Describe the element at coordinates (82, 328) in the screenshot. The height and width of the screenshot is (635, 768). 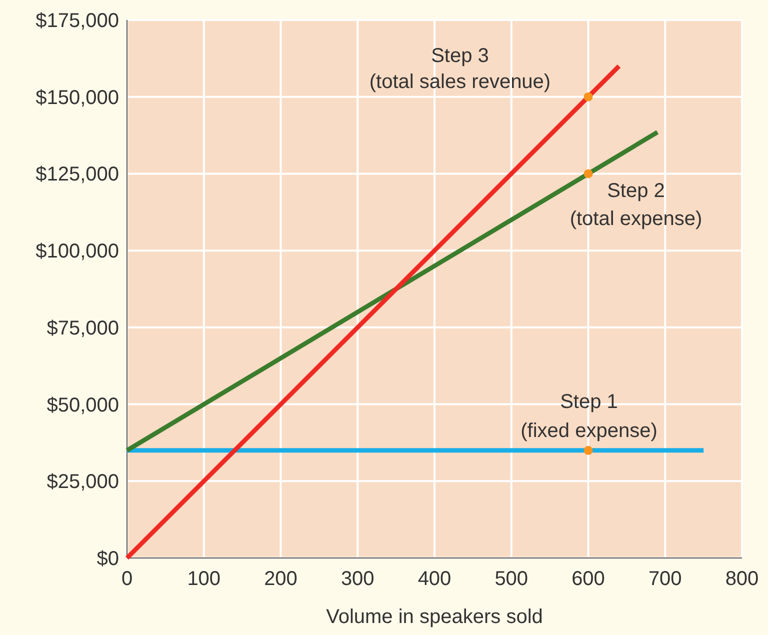
I see `y-tick-label: $75,000` at that location.